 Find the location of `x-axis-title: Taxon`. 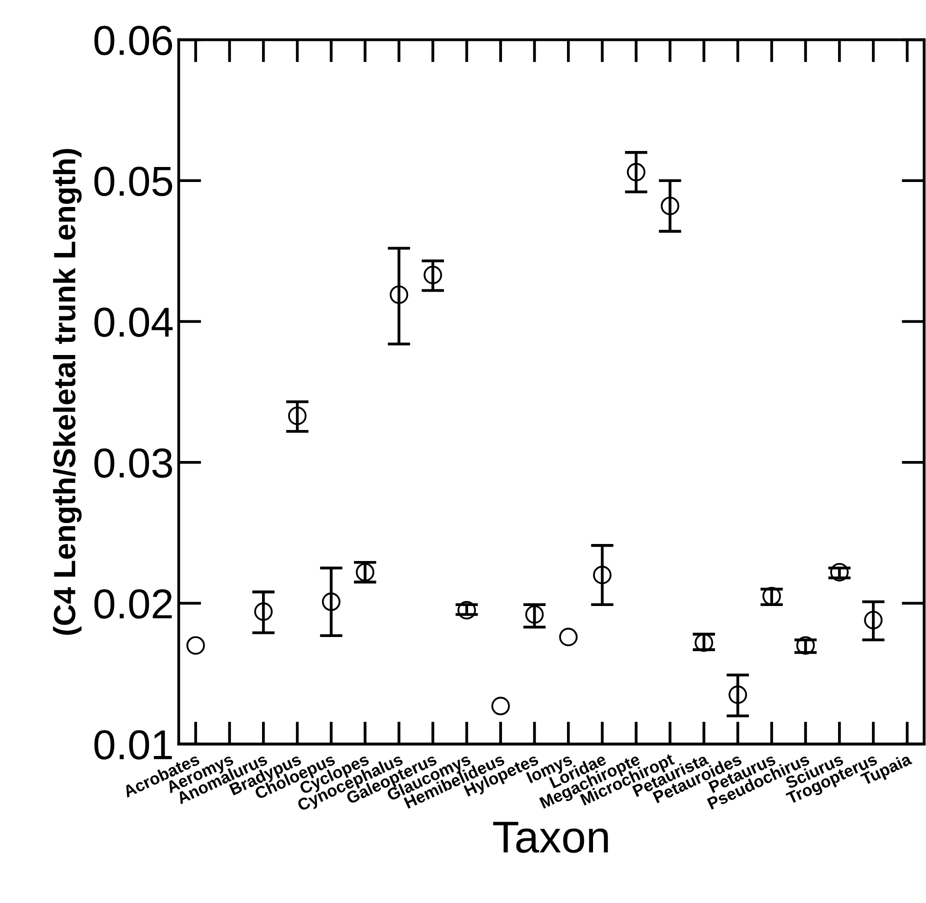

x-axis-title: Taxon is located at coordinates (550, 837).